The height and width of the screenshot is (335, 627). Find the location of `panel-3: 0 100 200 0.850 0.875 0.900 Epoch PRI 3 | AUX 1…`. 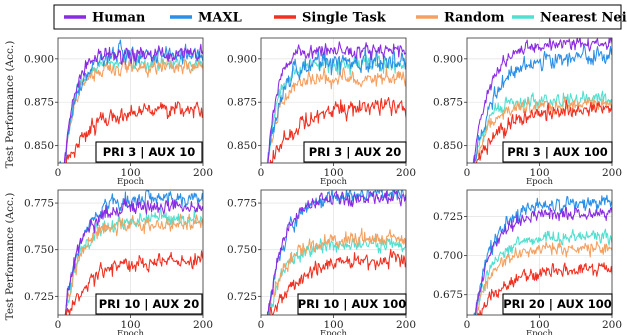

panel-3: 0 100 200 0.850 0.875 0.900 Epoch PRI 3 | AUX 1… is located at coordinates (527, 112).